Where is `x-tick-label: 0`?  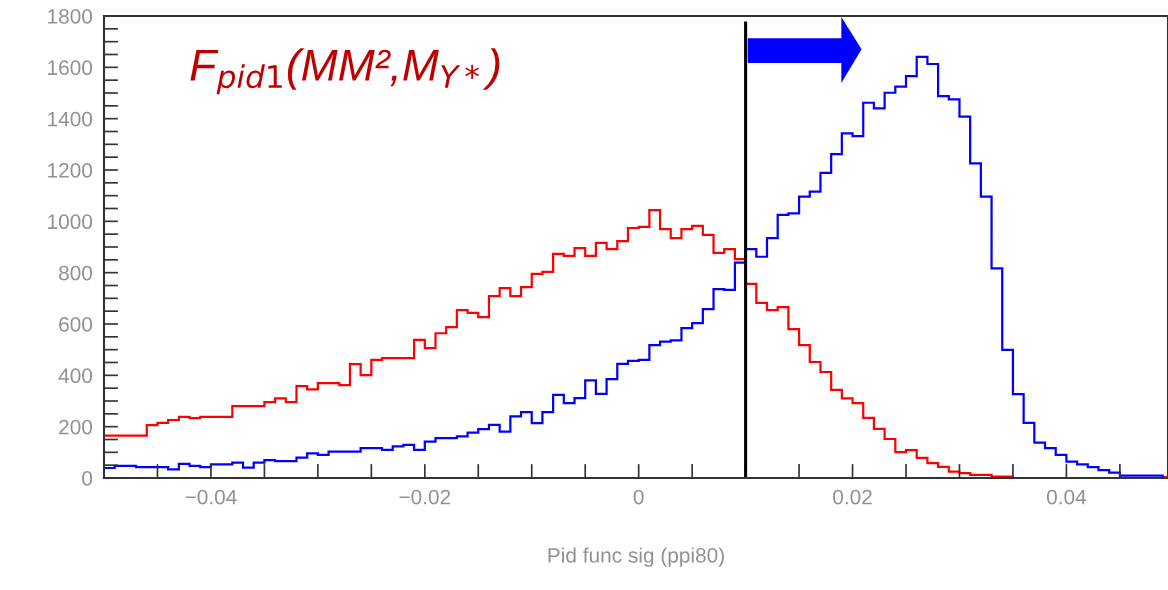
x-tick-label: 0 is located at coordinates (638, 497).